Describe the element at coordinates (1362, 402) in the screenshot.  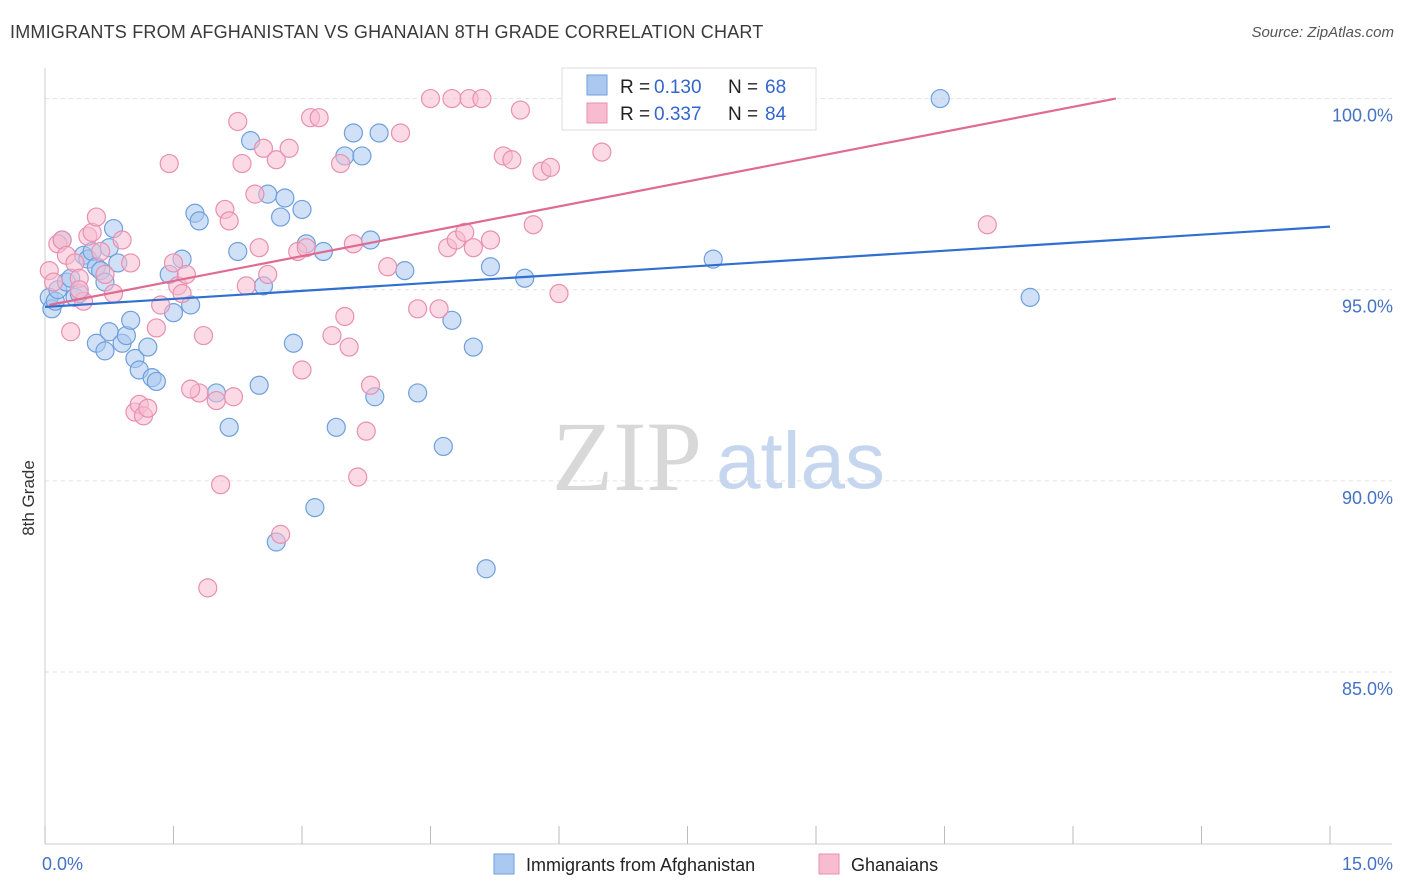
I see `y-tick-labels: 85.0% 90.0% 95.0% 100.0%` at that location.